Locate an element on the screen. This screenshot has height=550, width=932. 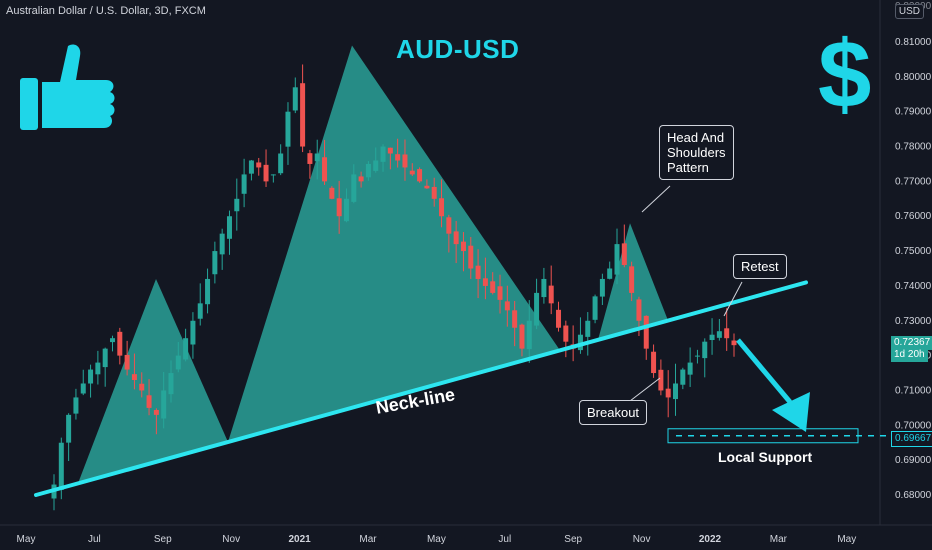
y-tick-label: 0.78000 is located at coordinates (913, 147).